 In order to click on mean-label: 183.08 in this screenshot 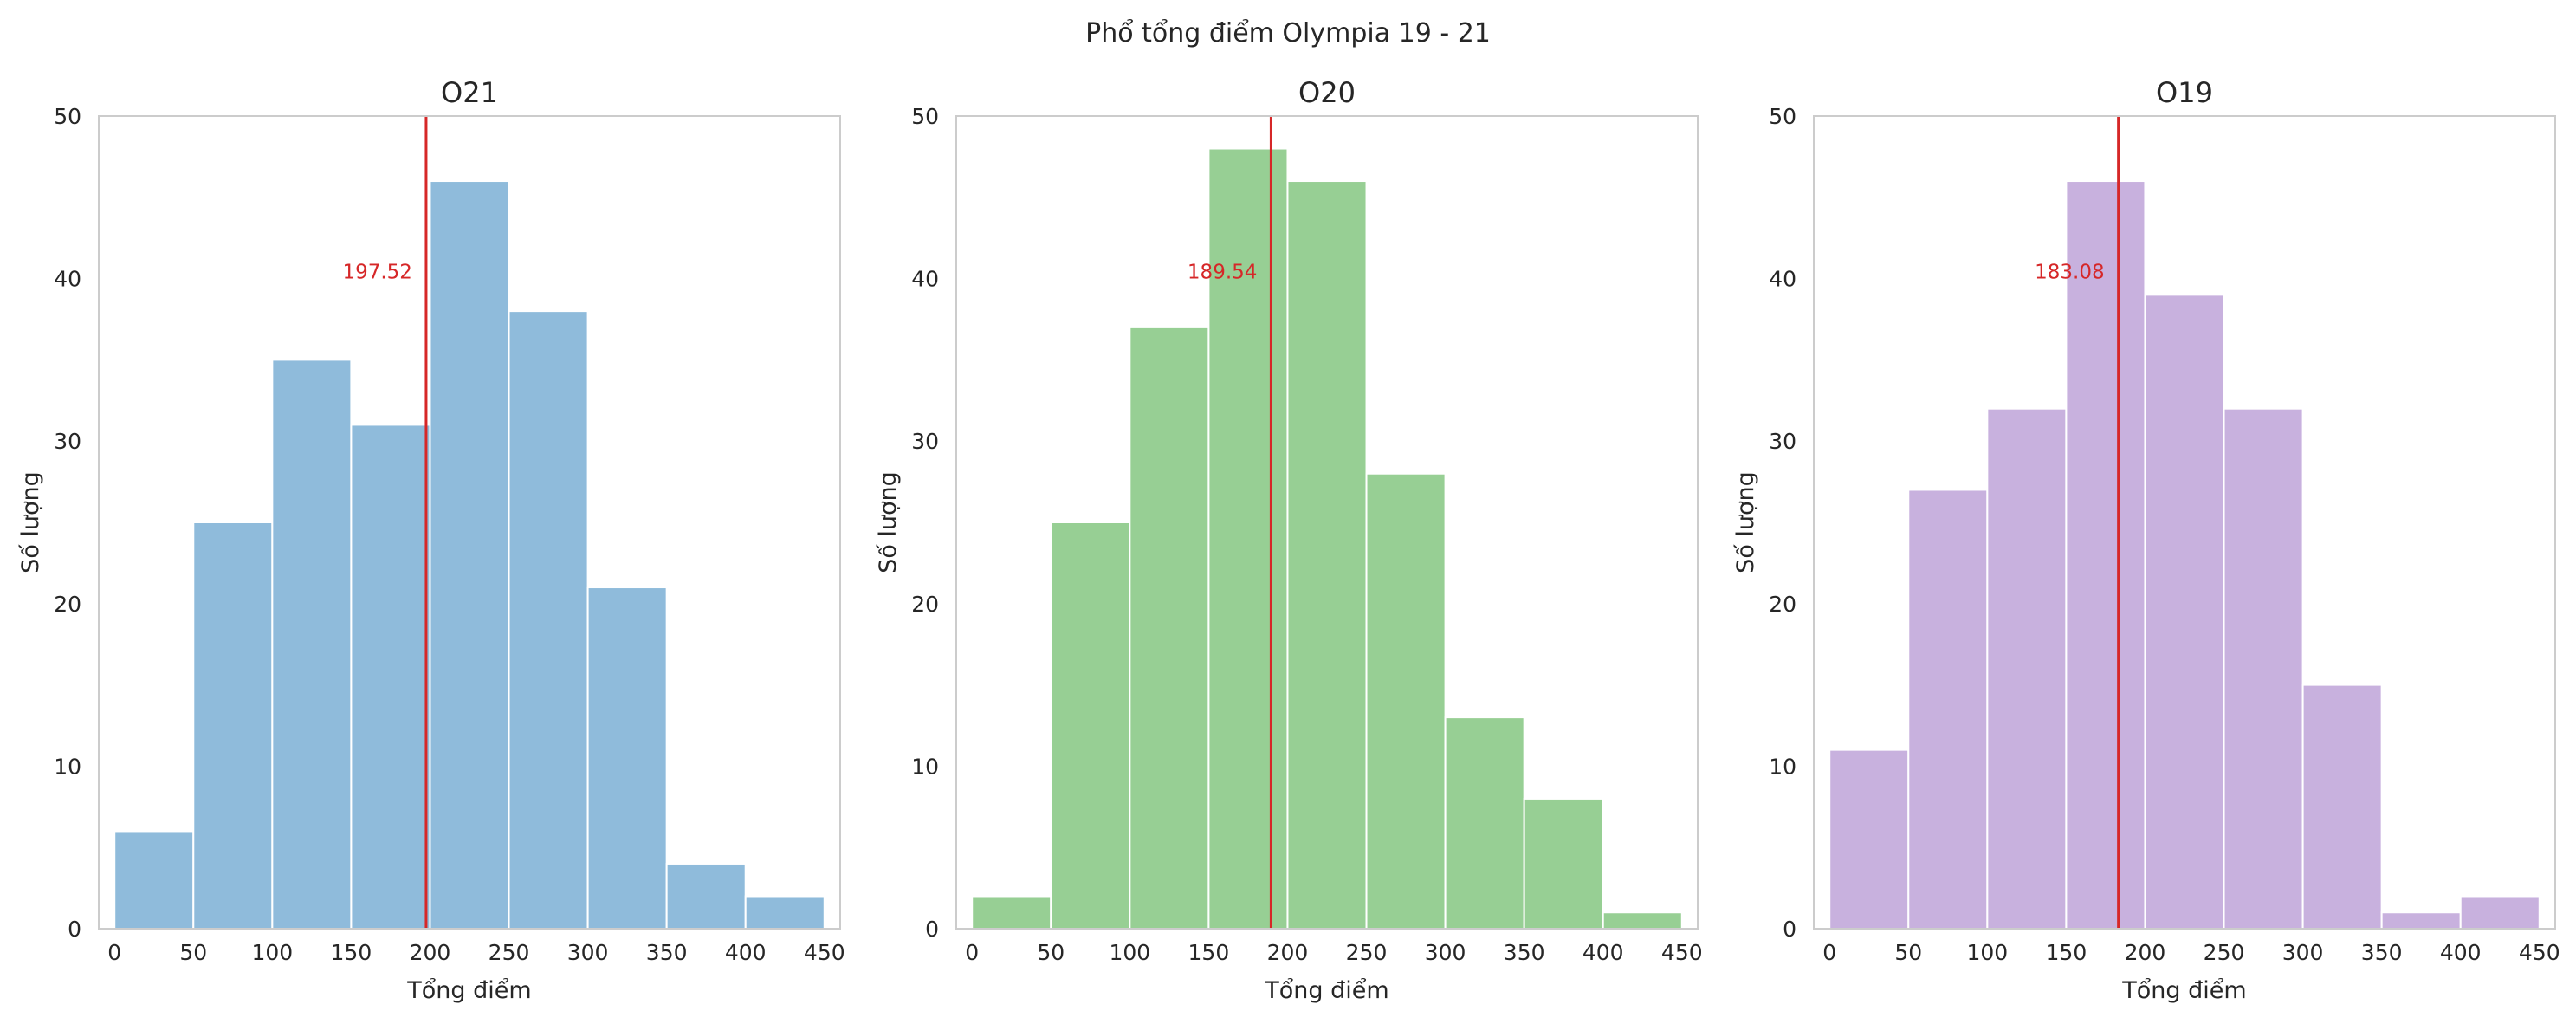, I will do `click(2069, 273)`.